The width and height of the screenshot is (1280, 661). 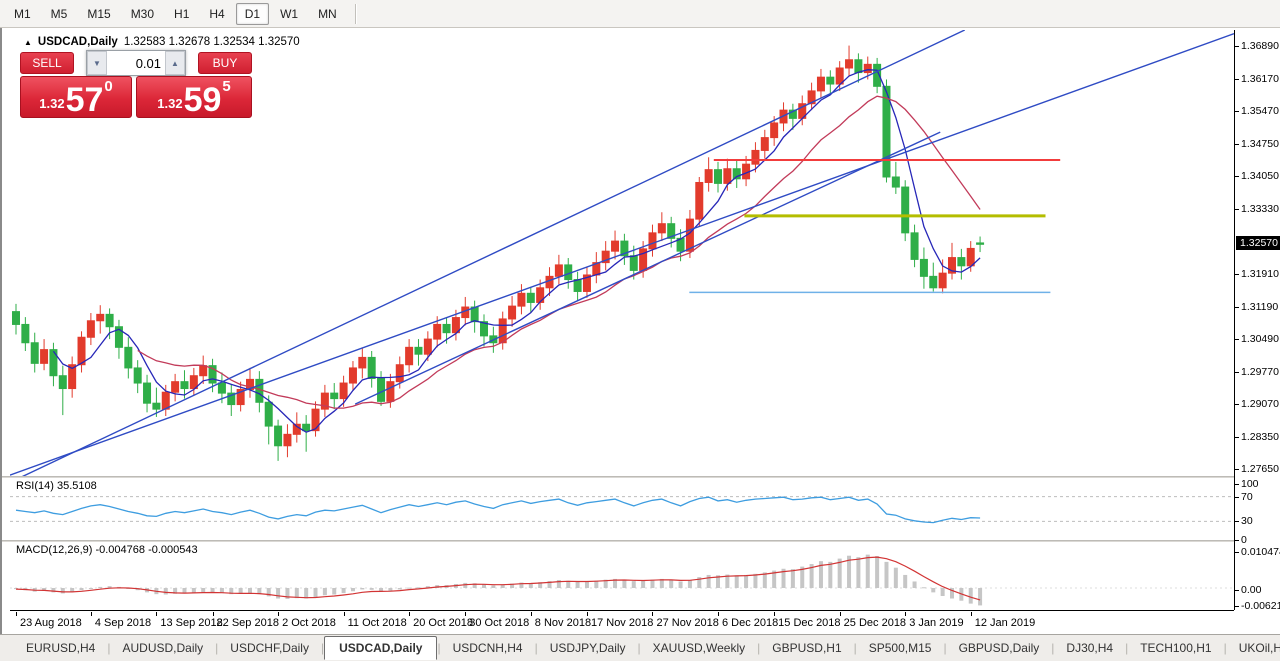 What do you see at coordinates (52, 103) in the screenshot?
I see `sell-price-prefix: 1.32` at bounding box center [52, 103].